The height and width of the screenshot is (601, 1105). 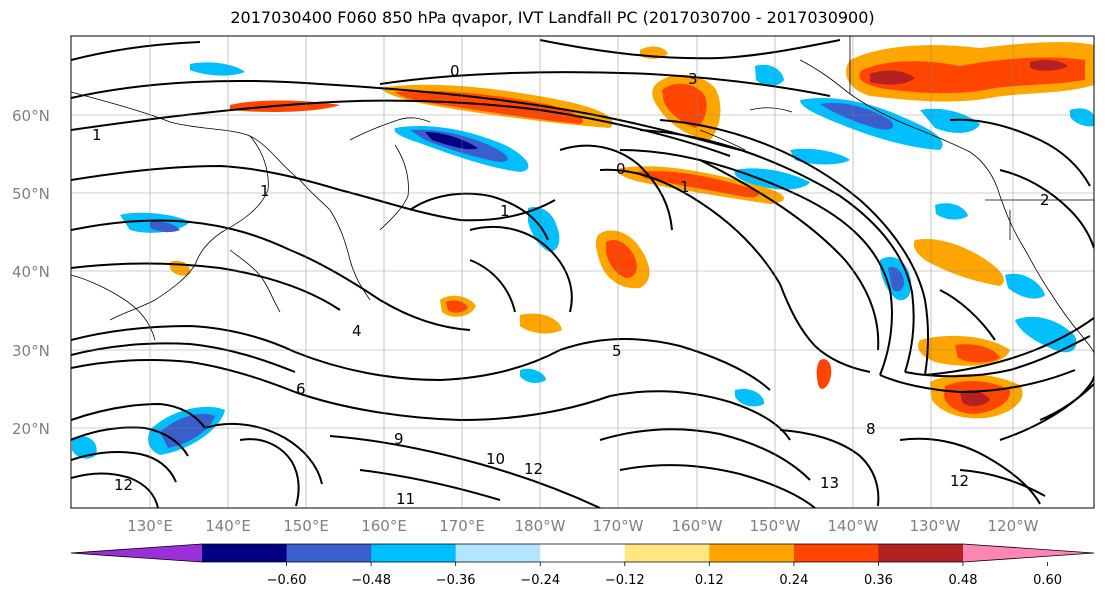 I want to click on contour-label: 5, so click(x=617, y=351).